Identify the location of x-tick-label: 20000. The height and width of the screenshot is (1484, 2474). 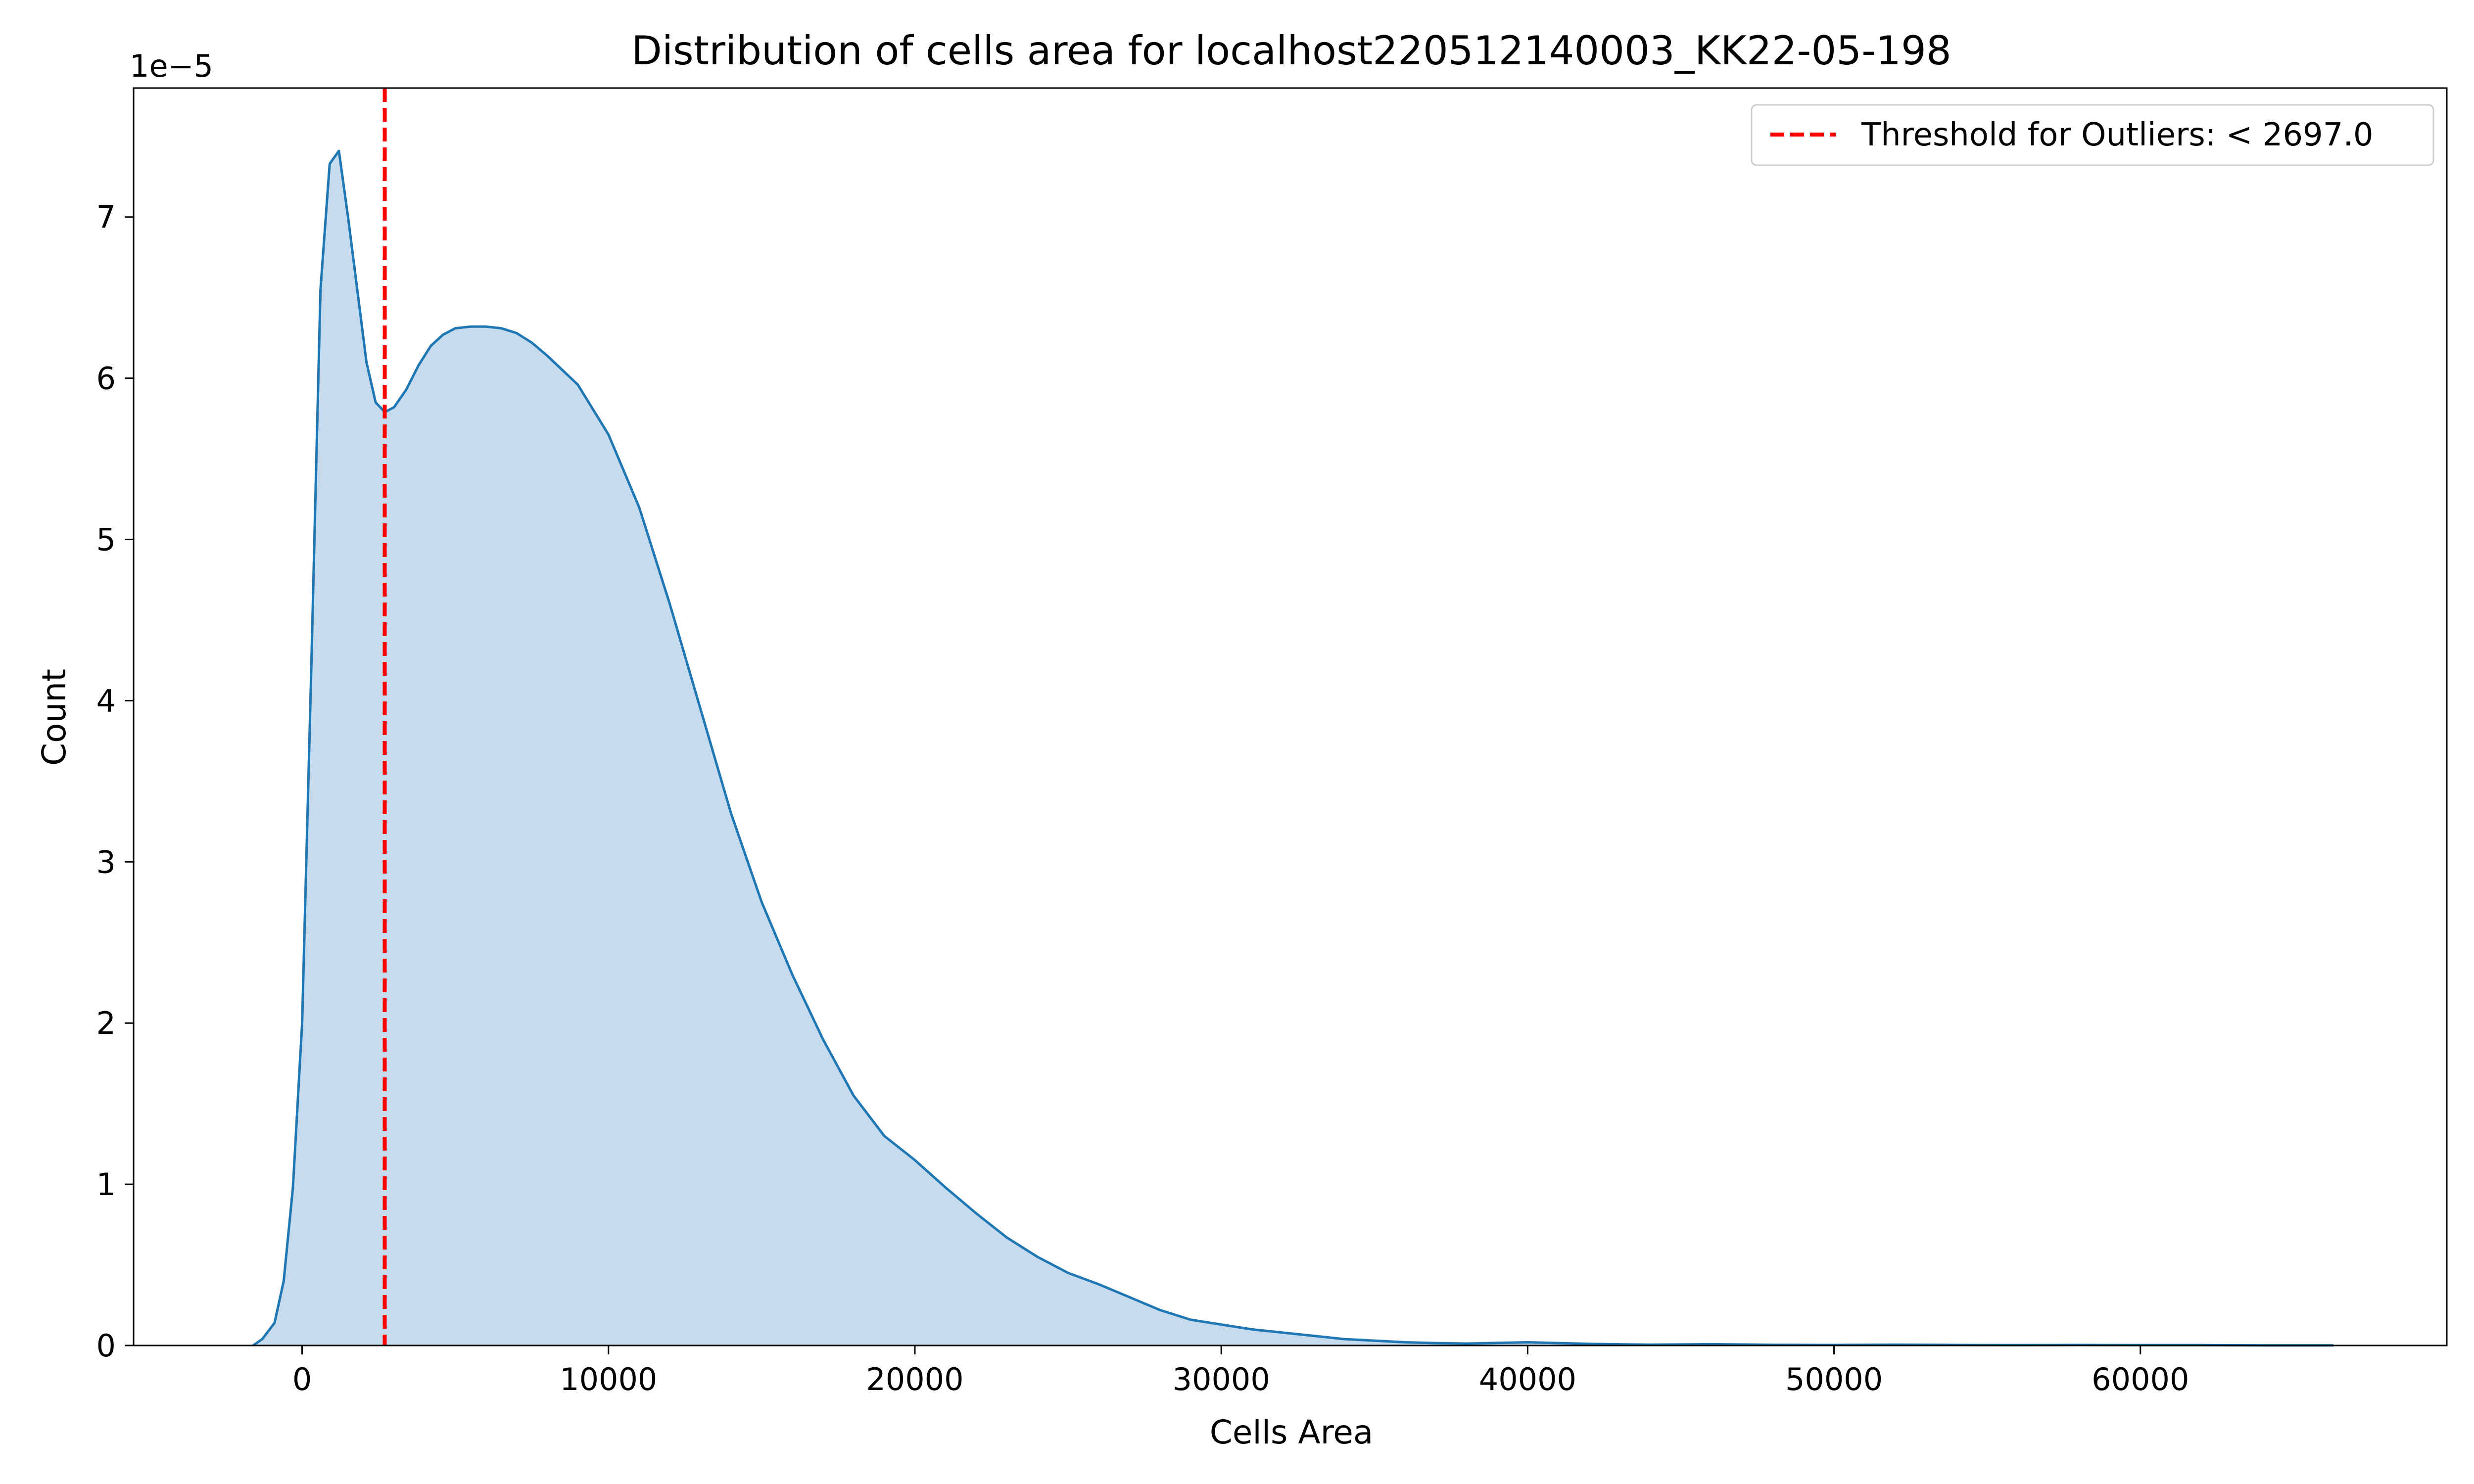
(915, 1379).